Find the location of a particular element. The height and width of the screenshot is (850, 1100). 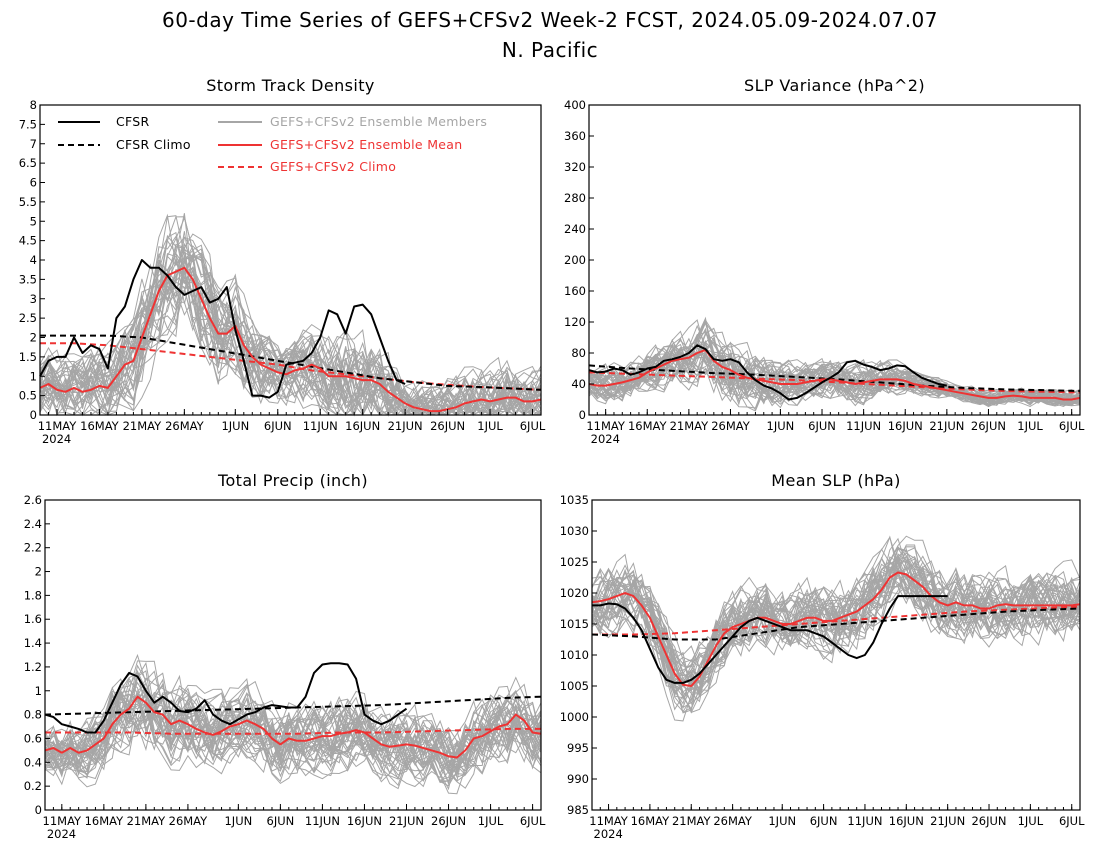

slp-variance-xtick-label: 6JUL is located at coordinates (1072, 426).